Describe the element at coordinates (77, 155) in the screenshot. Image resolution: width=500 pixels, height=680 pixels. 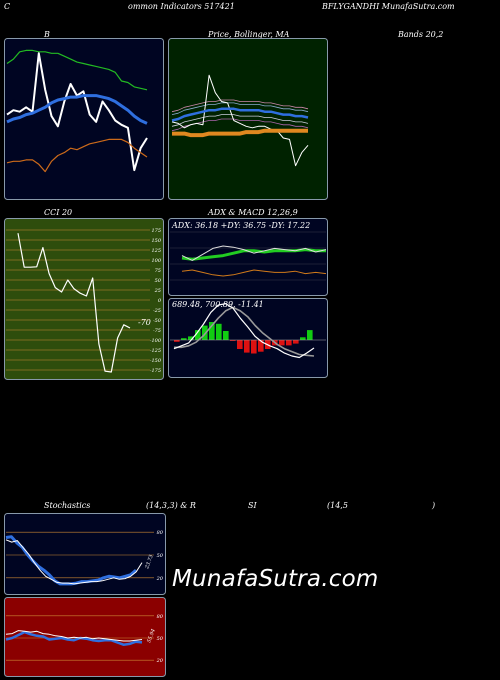
I see `lower-band-line` at that location.